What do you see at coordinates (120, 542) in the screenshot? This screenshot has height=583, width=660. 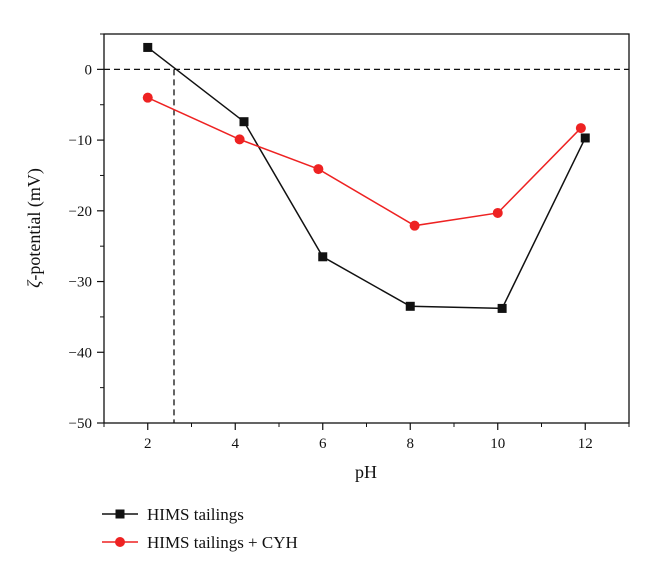 I see `legend-marker-circle` at bounding box center [120, 542].